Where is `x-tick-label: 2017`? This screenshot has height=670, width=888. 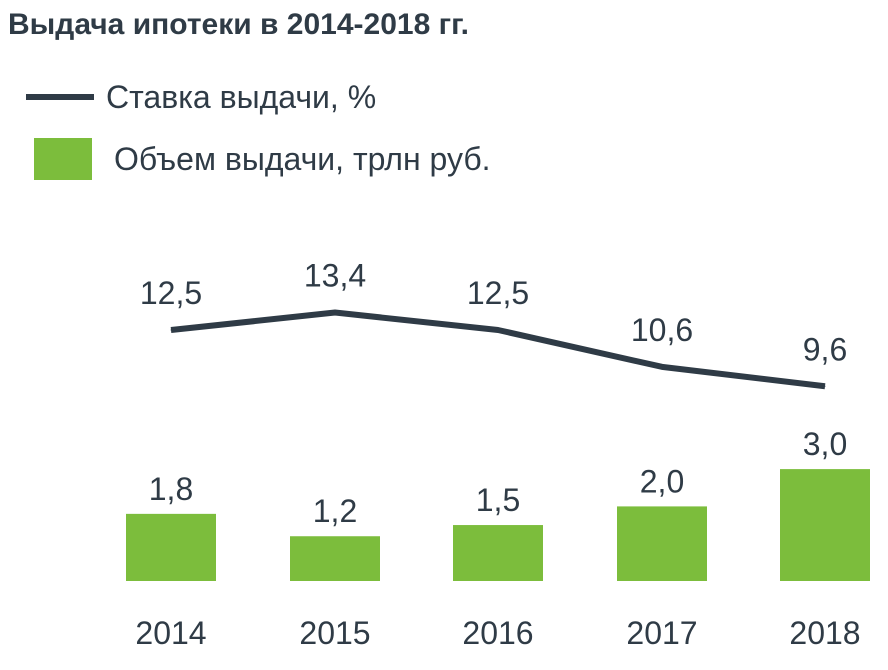 x-tick-label: 2017 is located at coordinates (661, 633).